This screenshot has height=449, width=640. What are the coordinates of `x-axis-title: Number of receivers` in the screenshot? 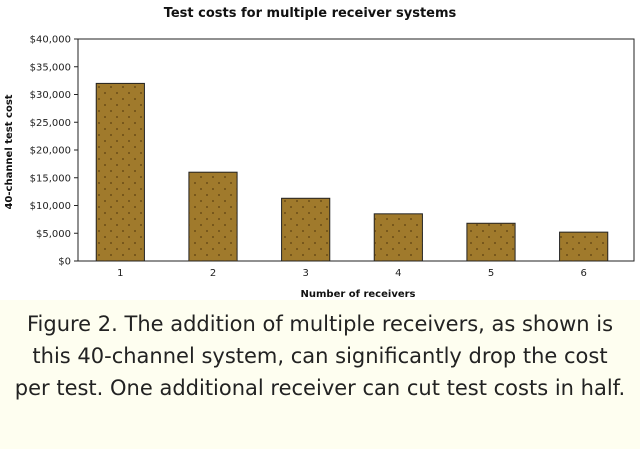 It's located at (358, 294).